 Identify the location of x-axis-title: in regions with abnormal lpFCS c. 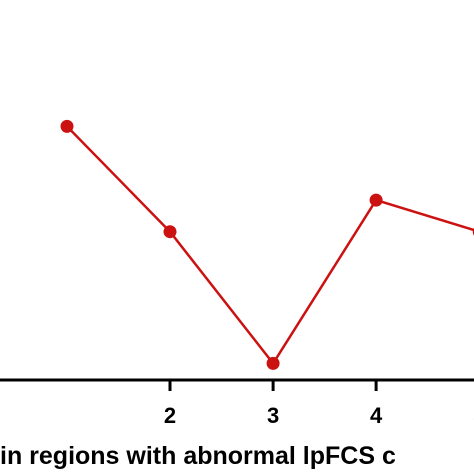
(198, 456).